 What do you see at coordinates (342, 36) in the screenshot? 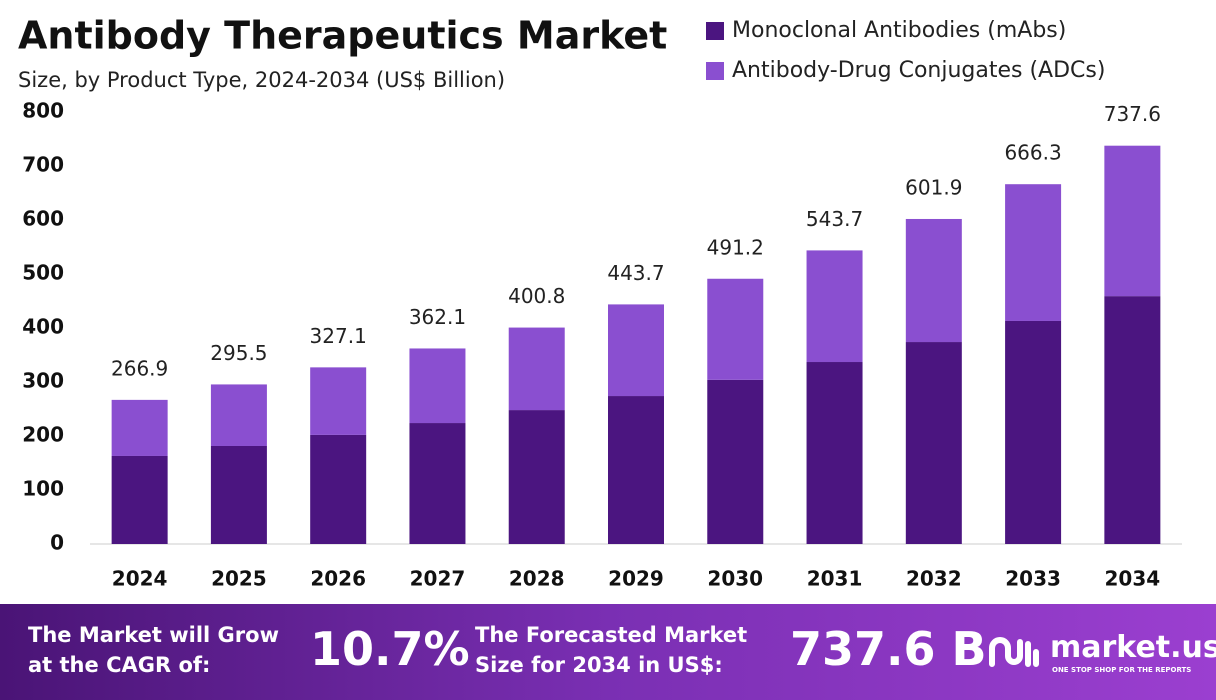
I see `chart-title: Antibody Therapeutics Market` at bounding box center [342, 36].